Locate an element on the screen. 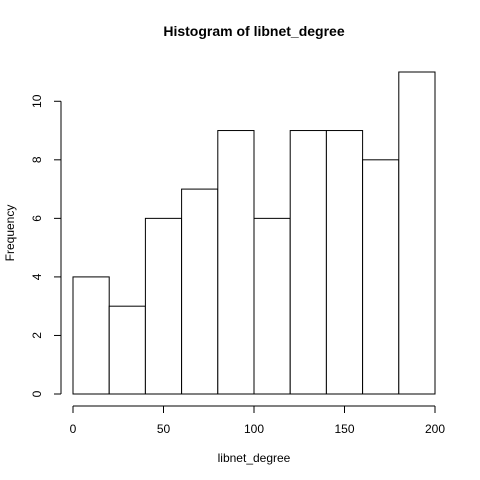  y-tick-label-0: 0 is located at coordinates (37, 393).